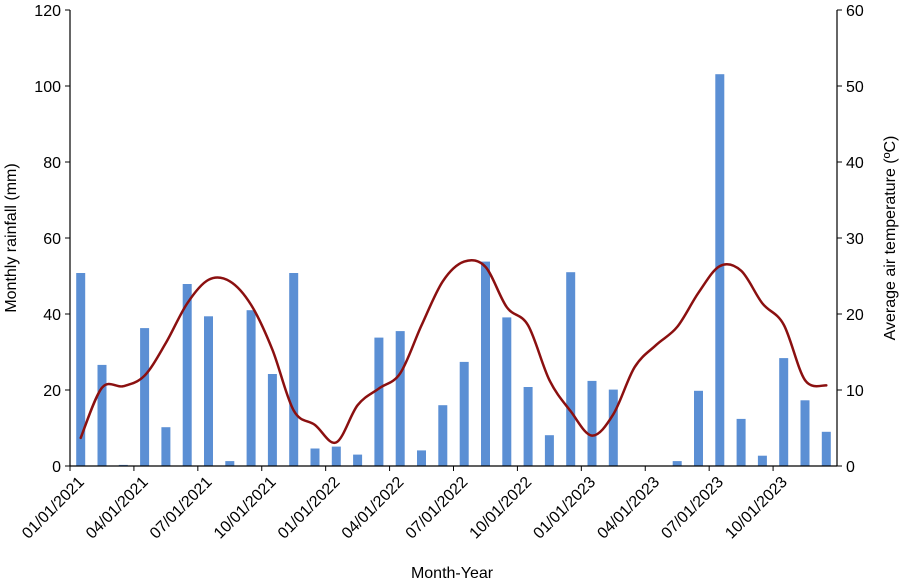 This screenshot has width=901, height=582. What do you see at coordinates (855, 315) in the screenshot?
I see `y-tick-label-right: 20` at bounding box center [855, 315].